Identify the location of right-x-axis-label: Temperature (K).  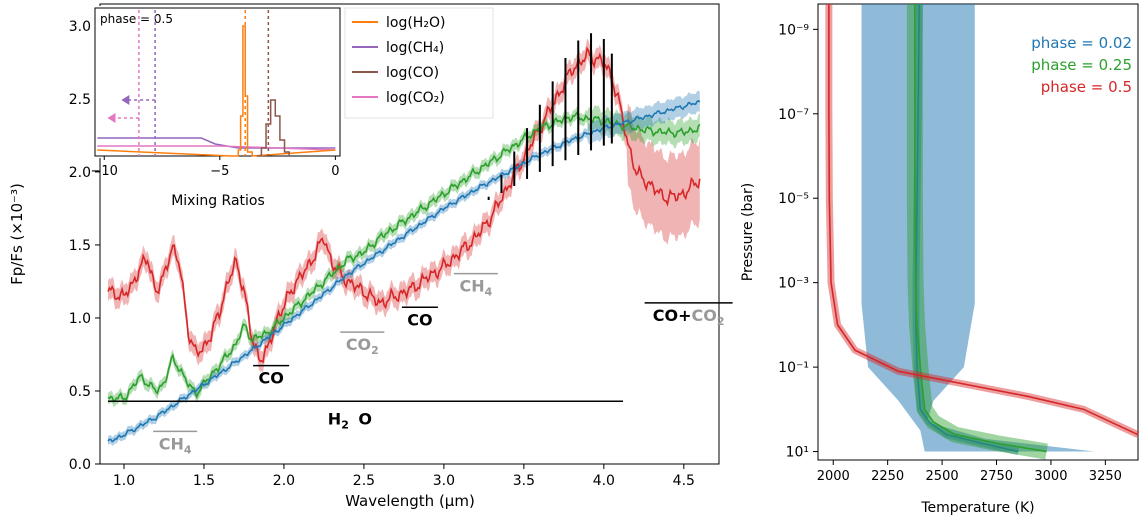
(977, 508).